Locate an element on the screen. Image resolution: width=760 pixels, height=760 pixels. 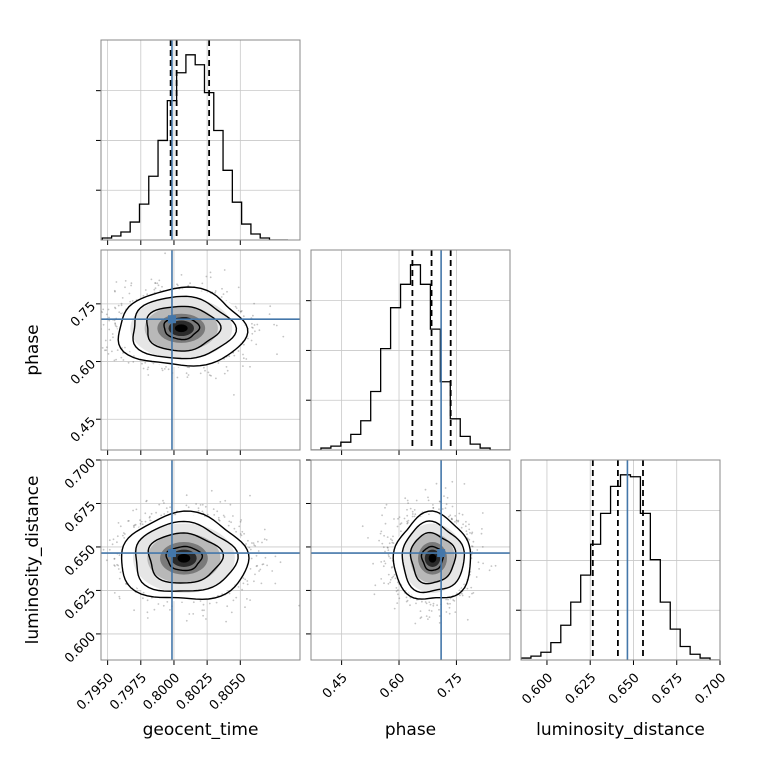
density-level is located at coordinates (181, 328).